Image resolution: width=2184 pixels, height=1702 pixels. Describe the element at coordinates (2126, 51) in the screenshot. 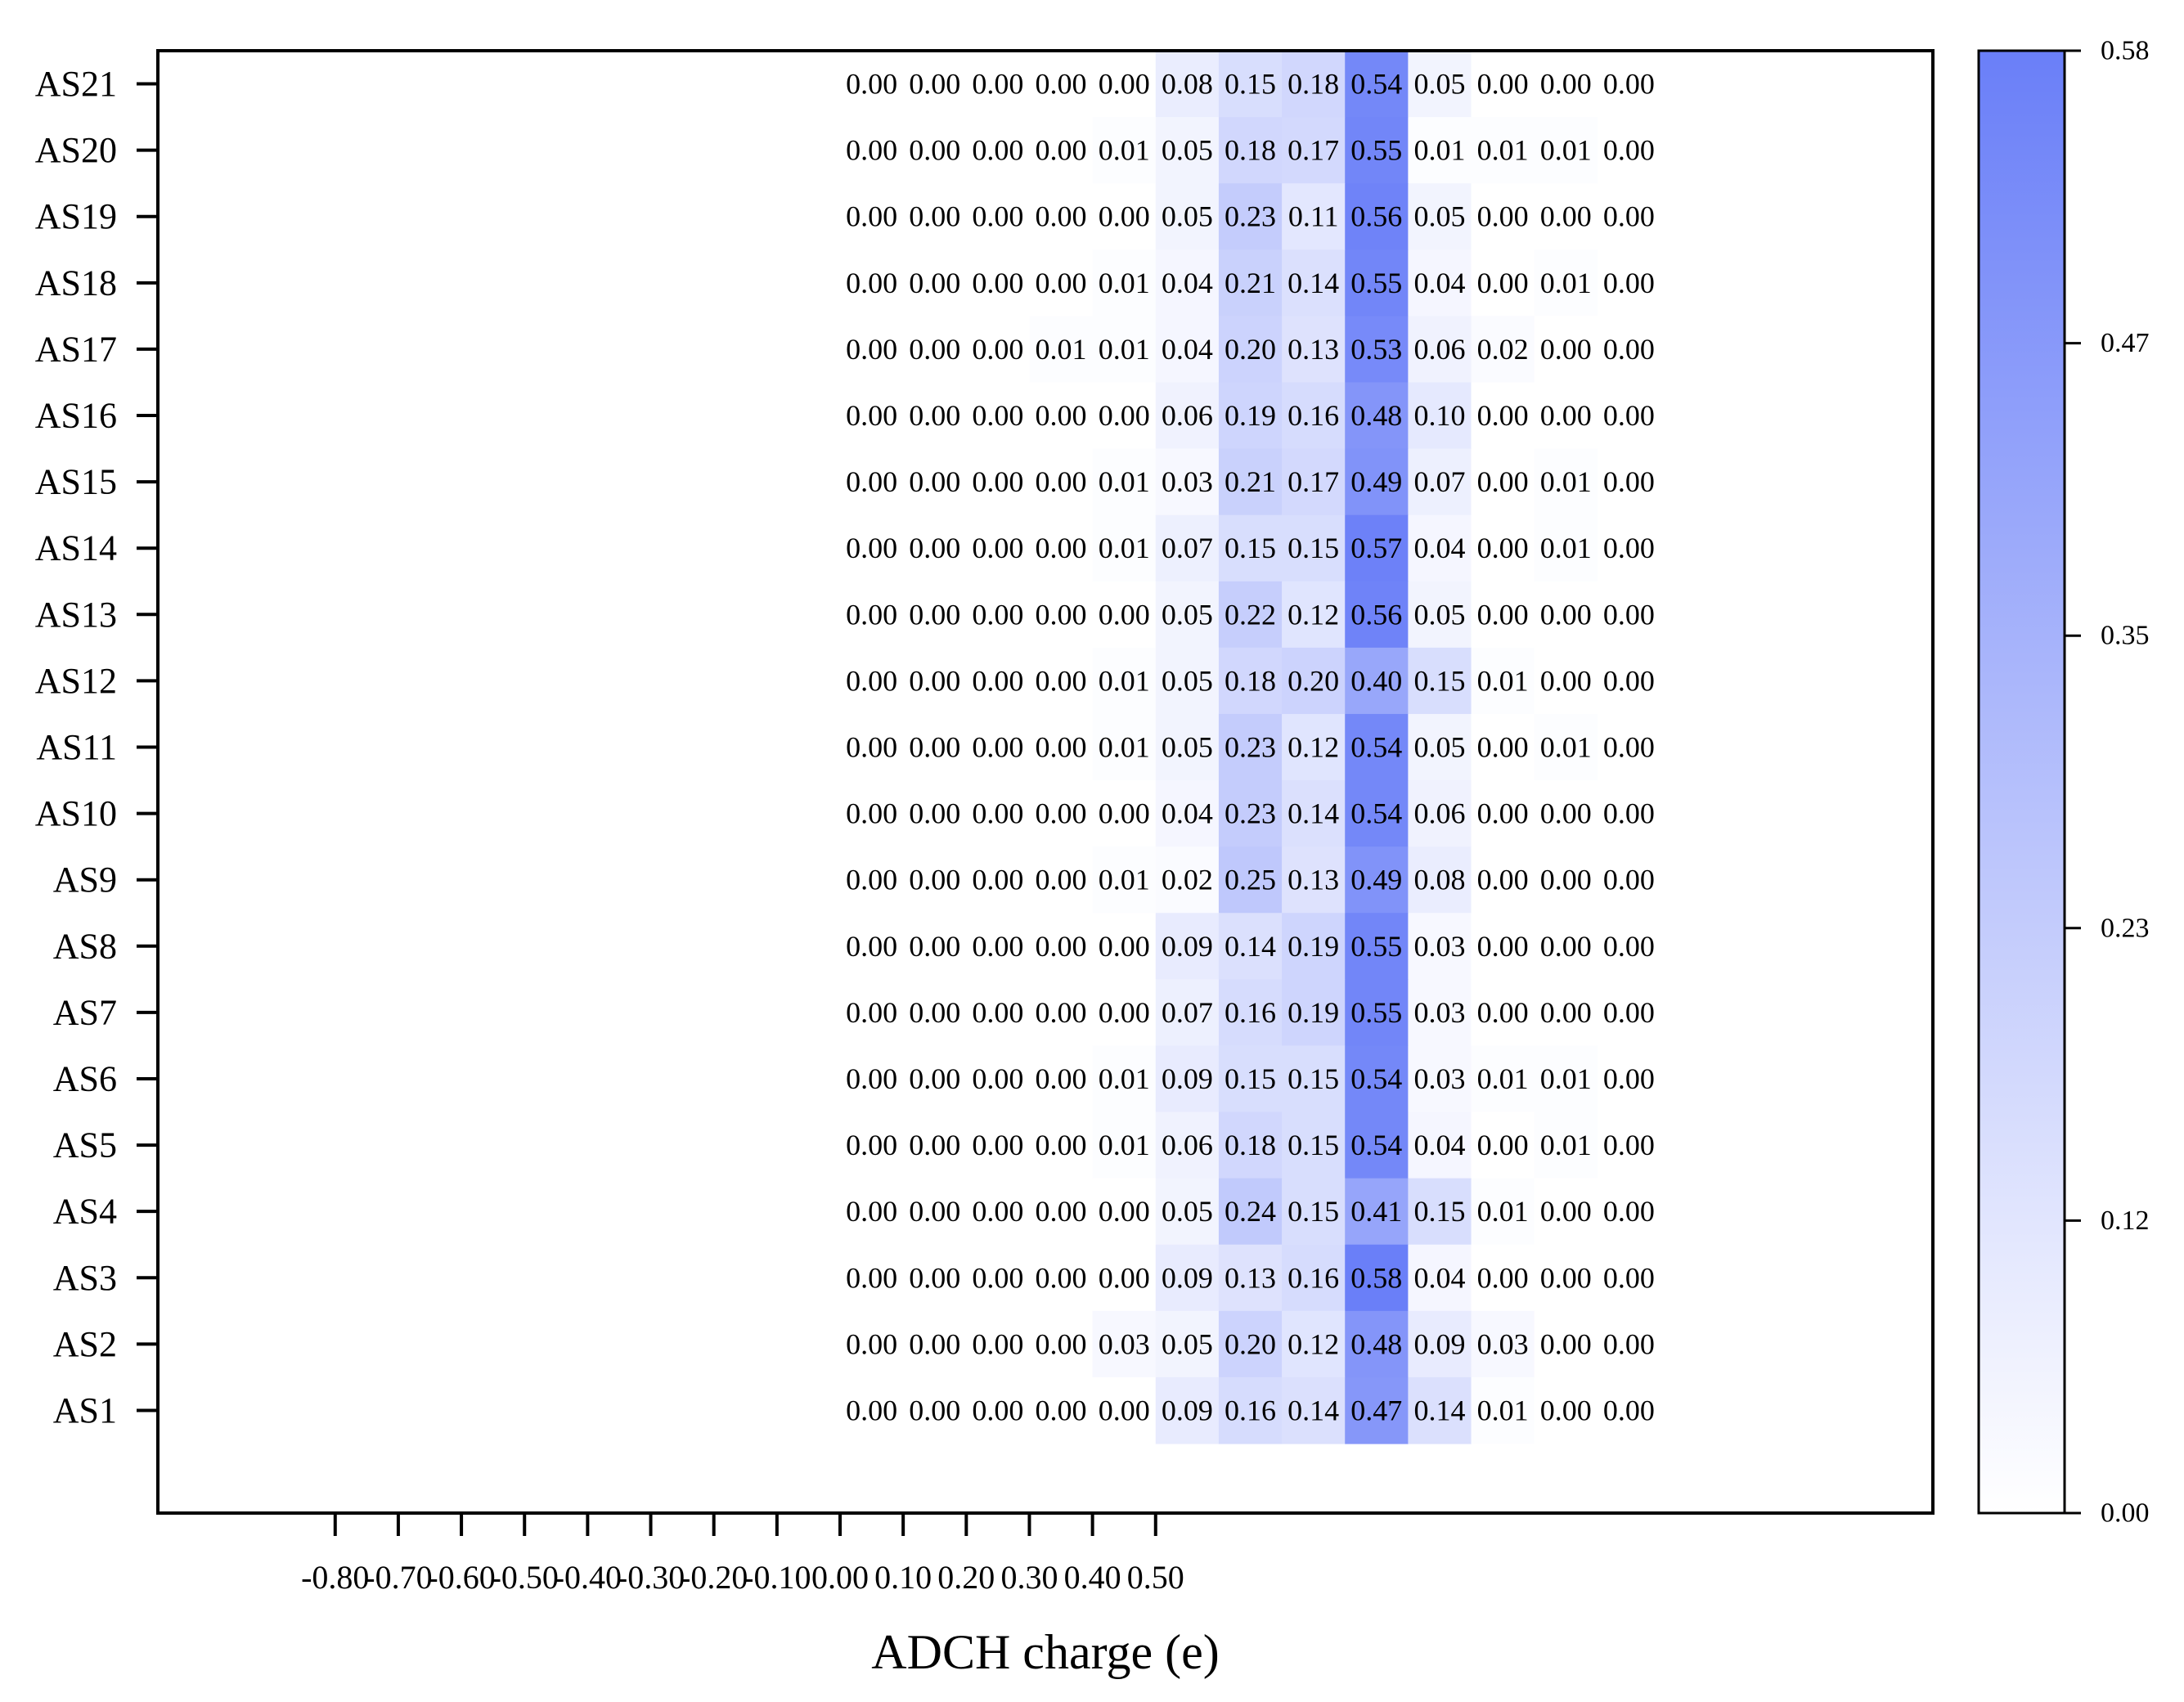

I see `colorbar-tick-label: 0.58` at that location.